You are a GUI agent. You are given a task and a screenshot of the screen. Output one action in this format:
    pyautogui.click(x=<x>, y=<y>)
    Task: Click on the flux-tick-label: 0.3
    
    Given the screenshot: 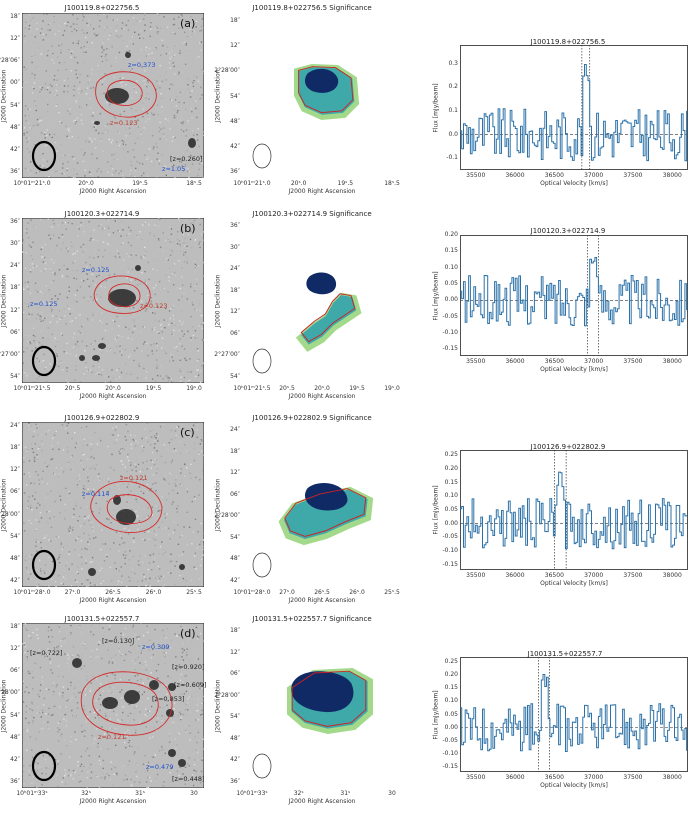 What is the action you would take?
    pyautogui.click(x=453, y=63)
    